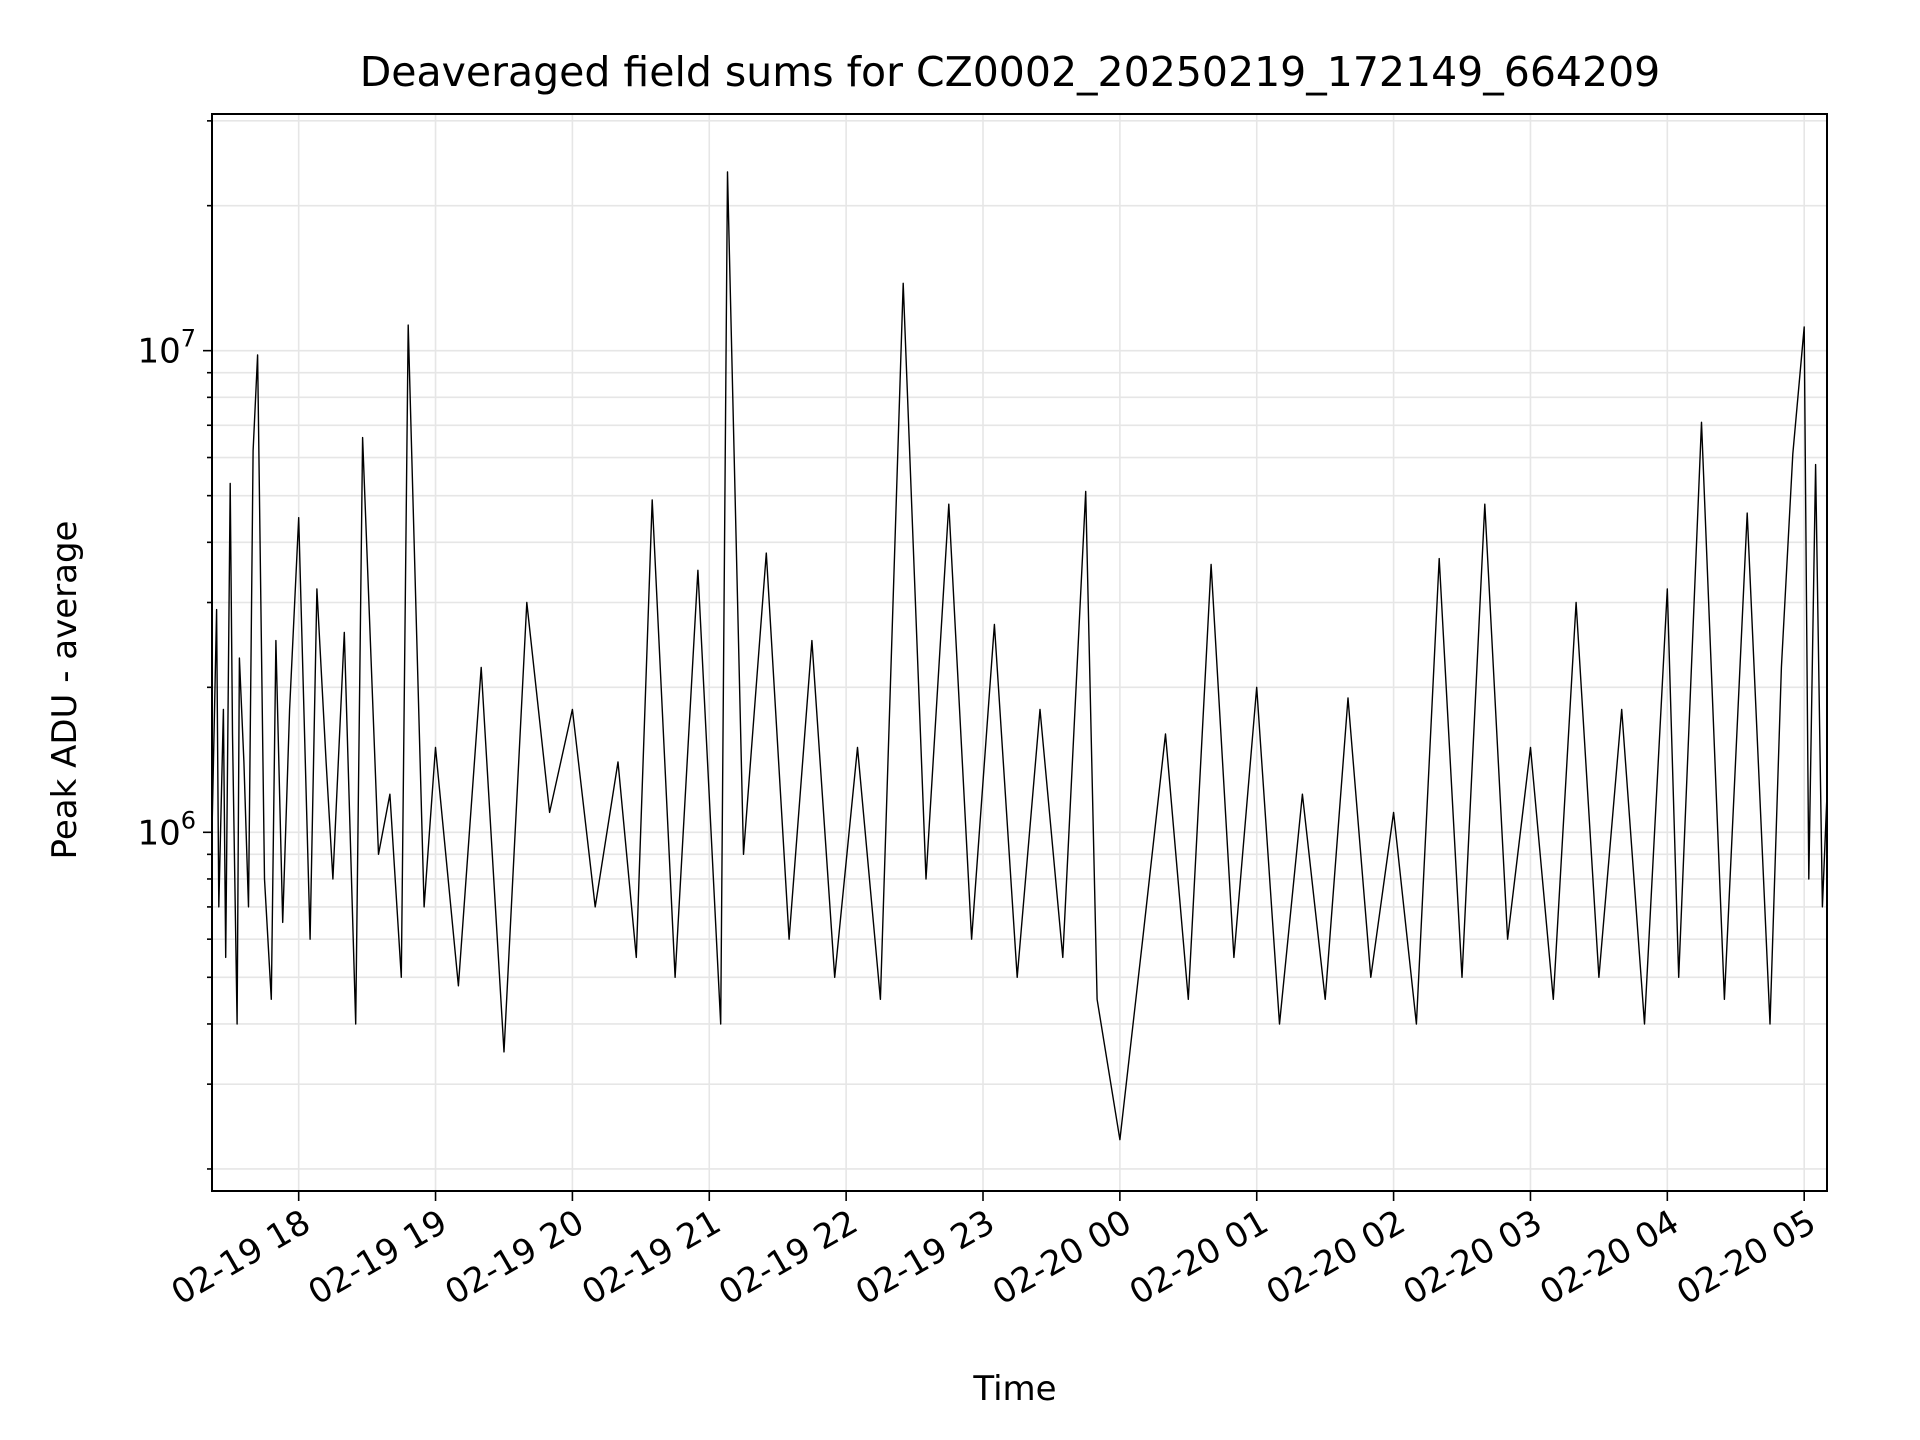 The image size is (1920, 1440). I want to click on x-tick-label: 02-20 02, so click(1336, 1257).